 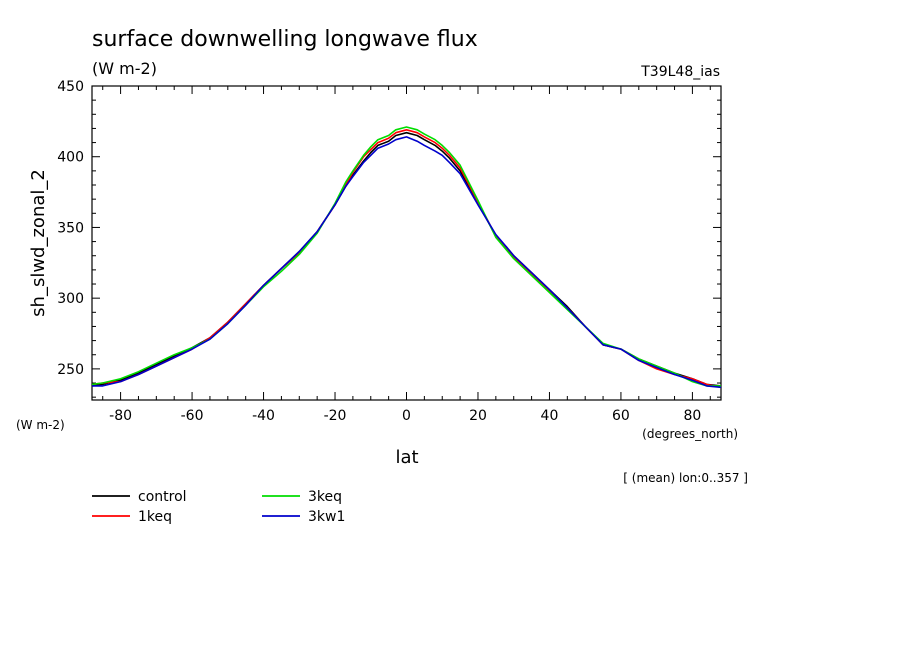 I want to click on chart-units-subtitle: (W m-2), so click(x=124, y=68).